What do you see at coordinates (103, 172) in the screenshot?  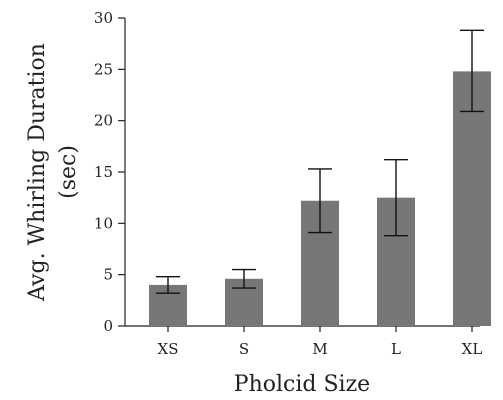 I see `y-tick-label: 15` at bounding box center [103, 172].